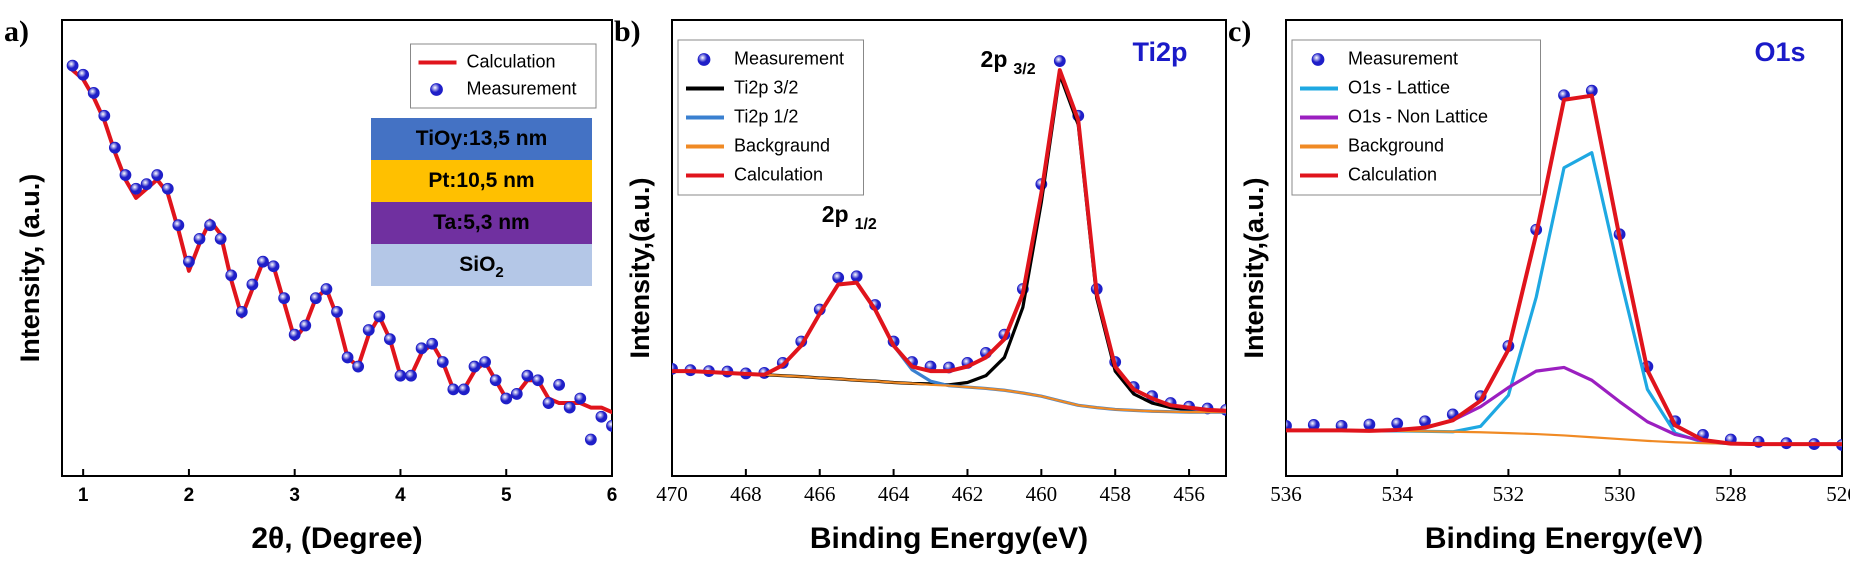 This screenshot has height=565, width=1850. I want to click on legend-label: Ti2p 3/2, so click(766, 87).